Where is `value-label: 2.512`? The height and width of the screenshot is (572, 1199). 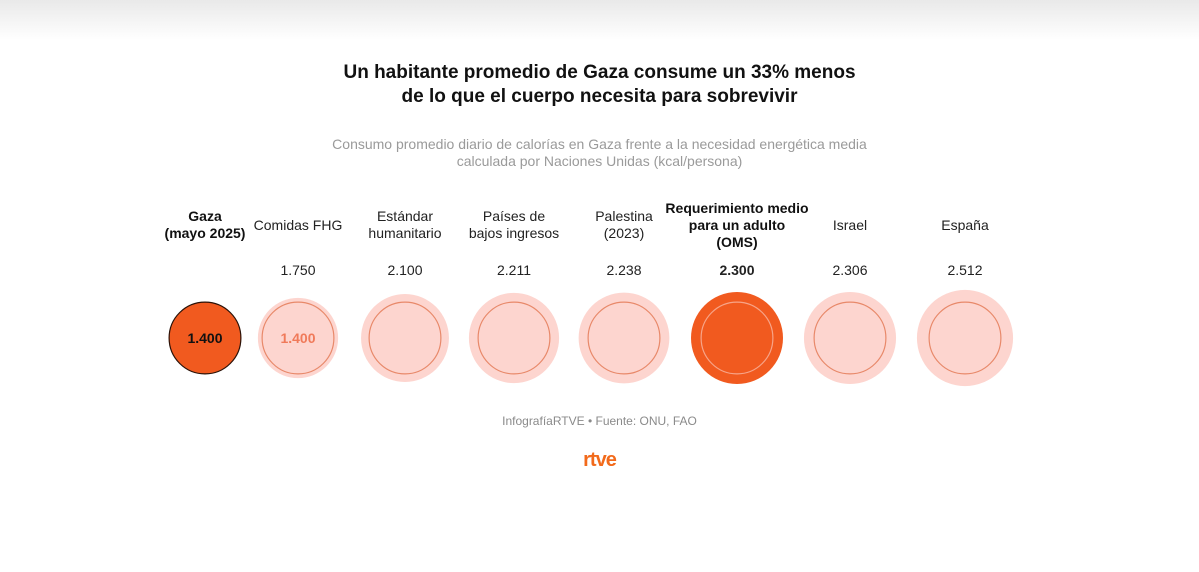
value-label: 2.512 is located at coordinates (965, 270).